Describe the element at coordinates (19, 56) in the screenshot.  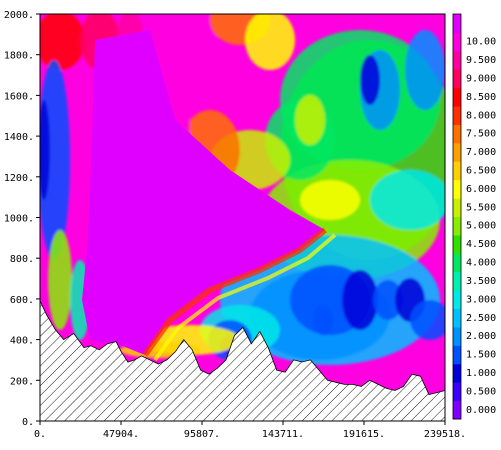
I see `y-tick-label: 1800.` at that location.